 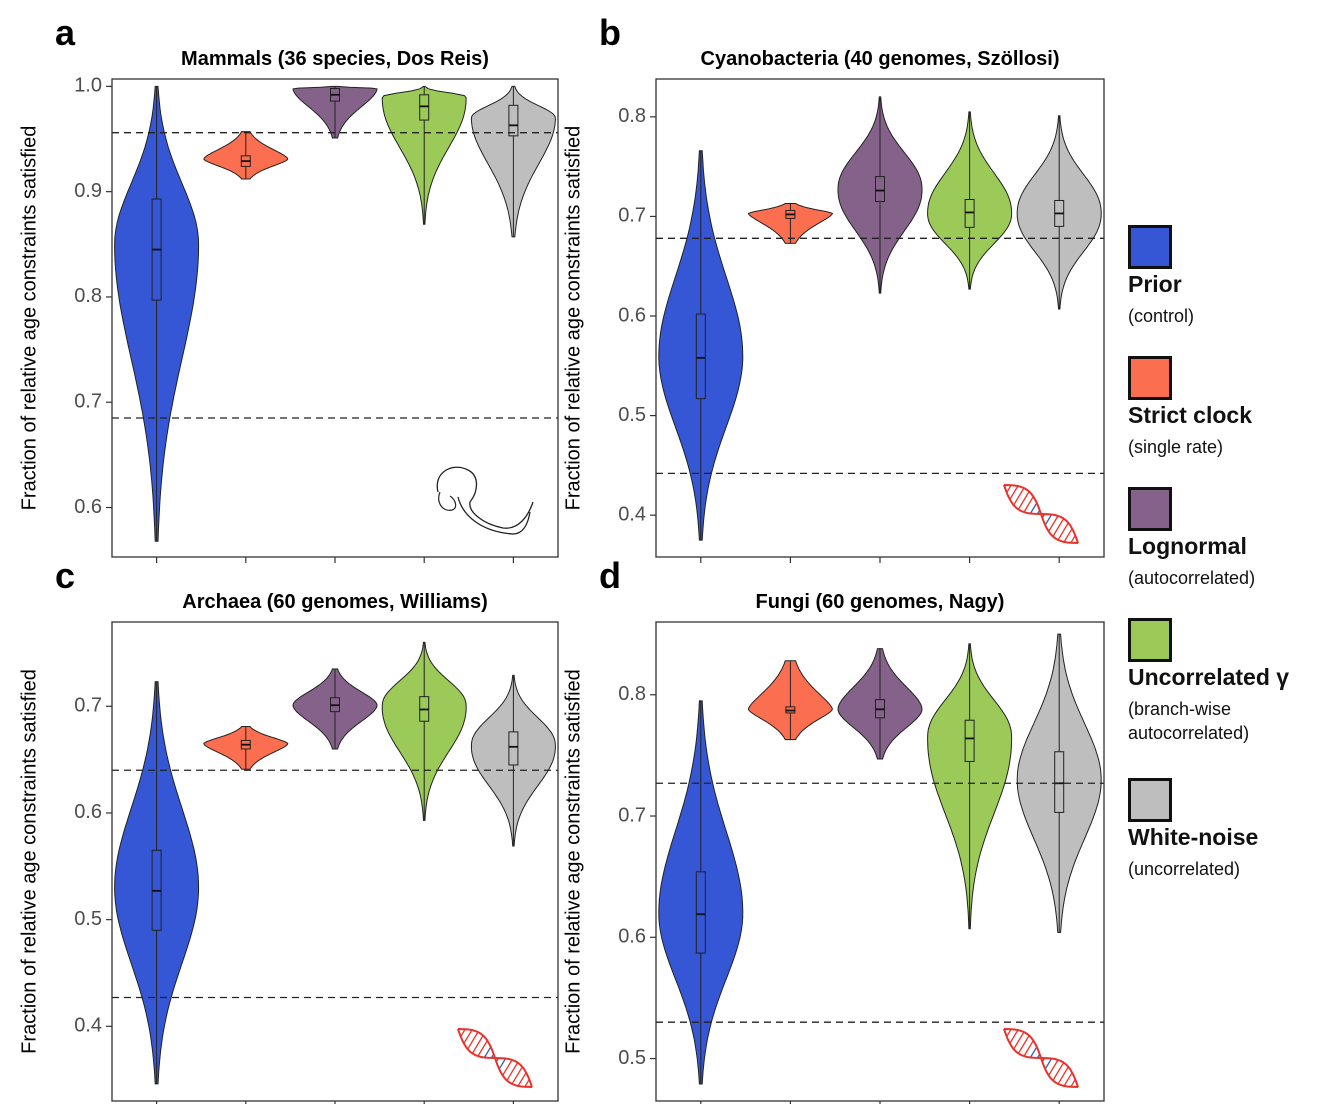 I want to click on legend-item-whitenoise: White-noise (uncorrelated), so click(x=1223, y=843).